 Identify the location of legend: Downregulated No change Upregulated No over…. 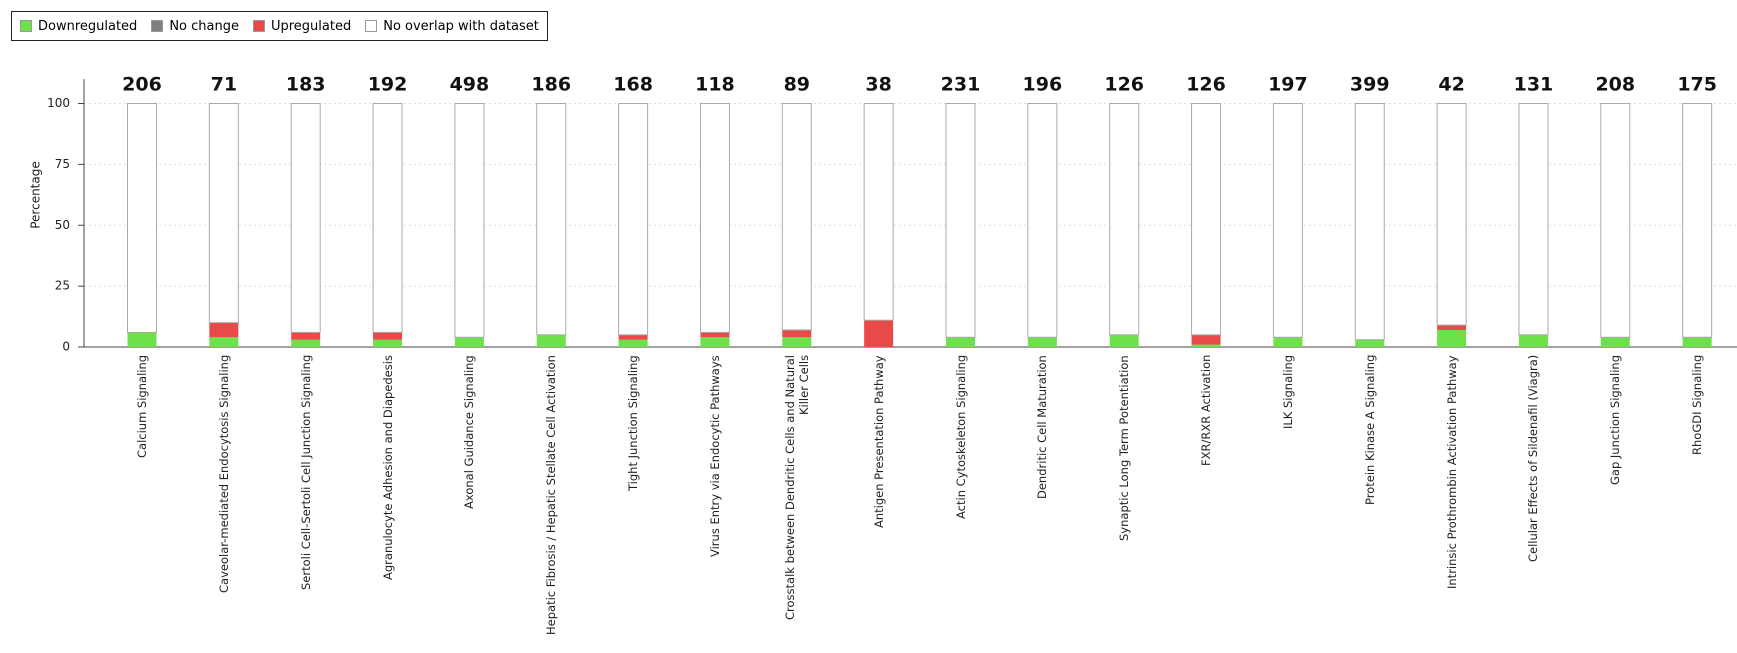
(279, 26).